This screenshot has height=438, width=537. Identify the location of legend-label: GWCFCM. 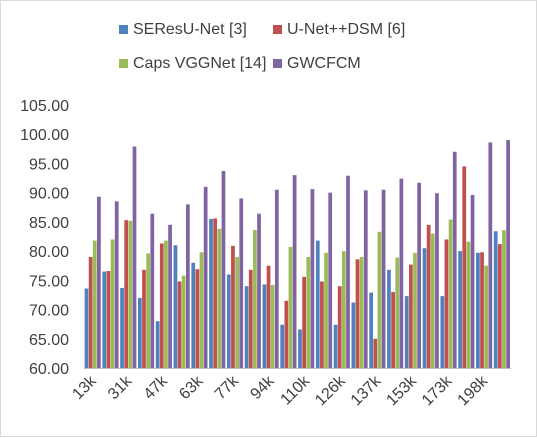
(324, 63).